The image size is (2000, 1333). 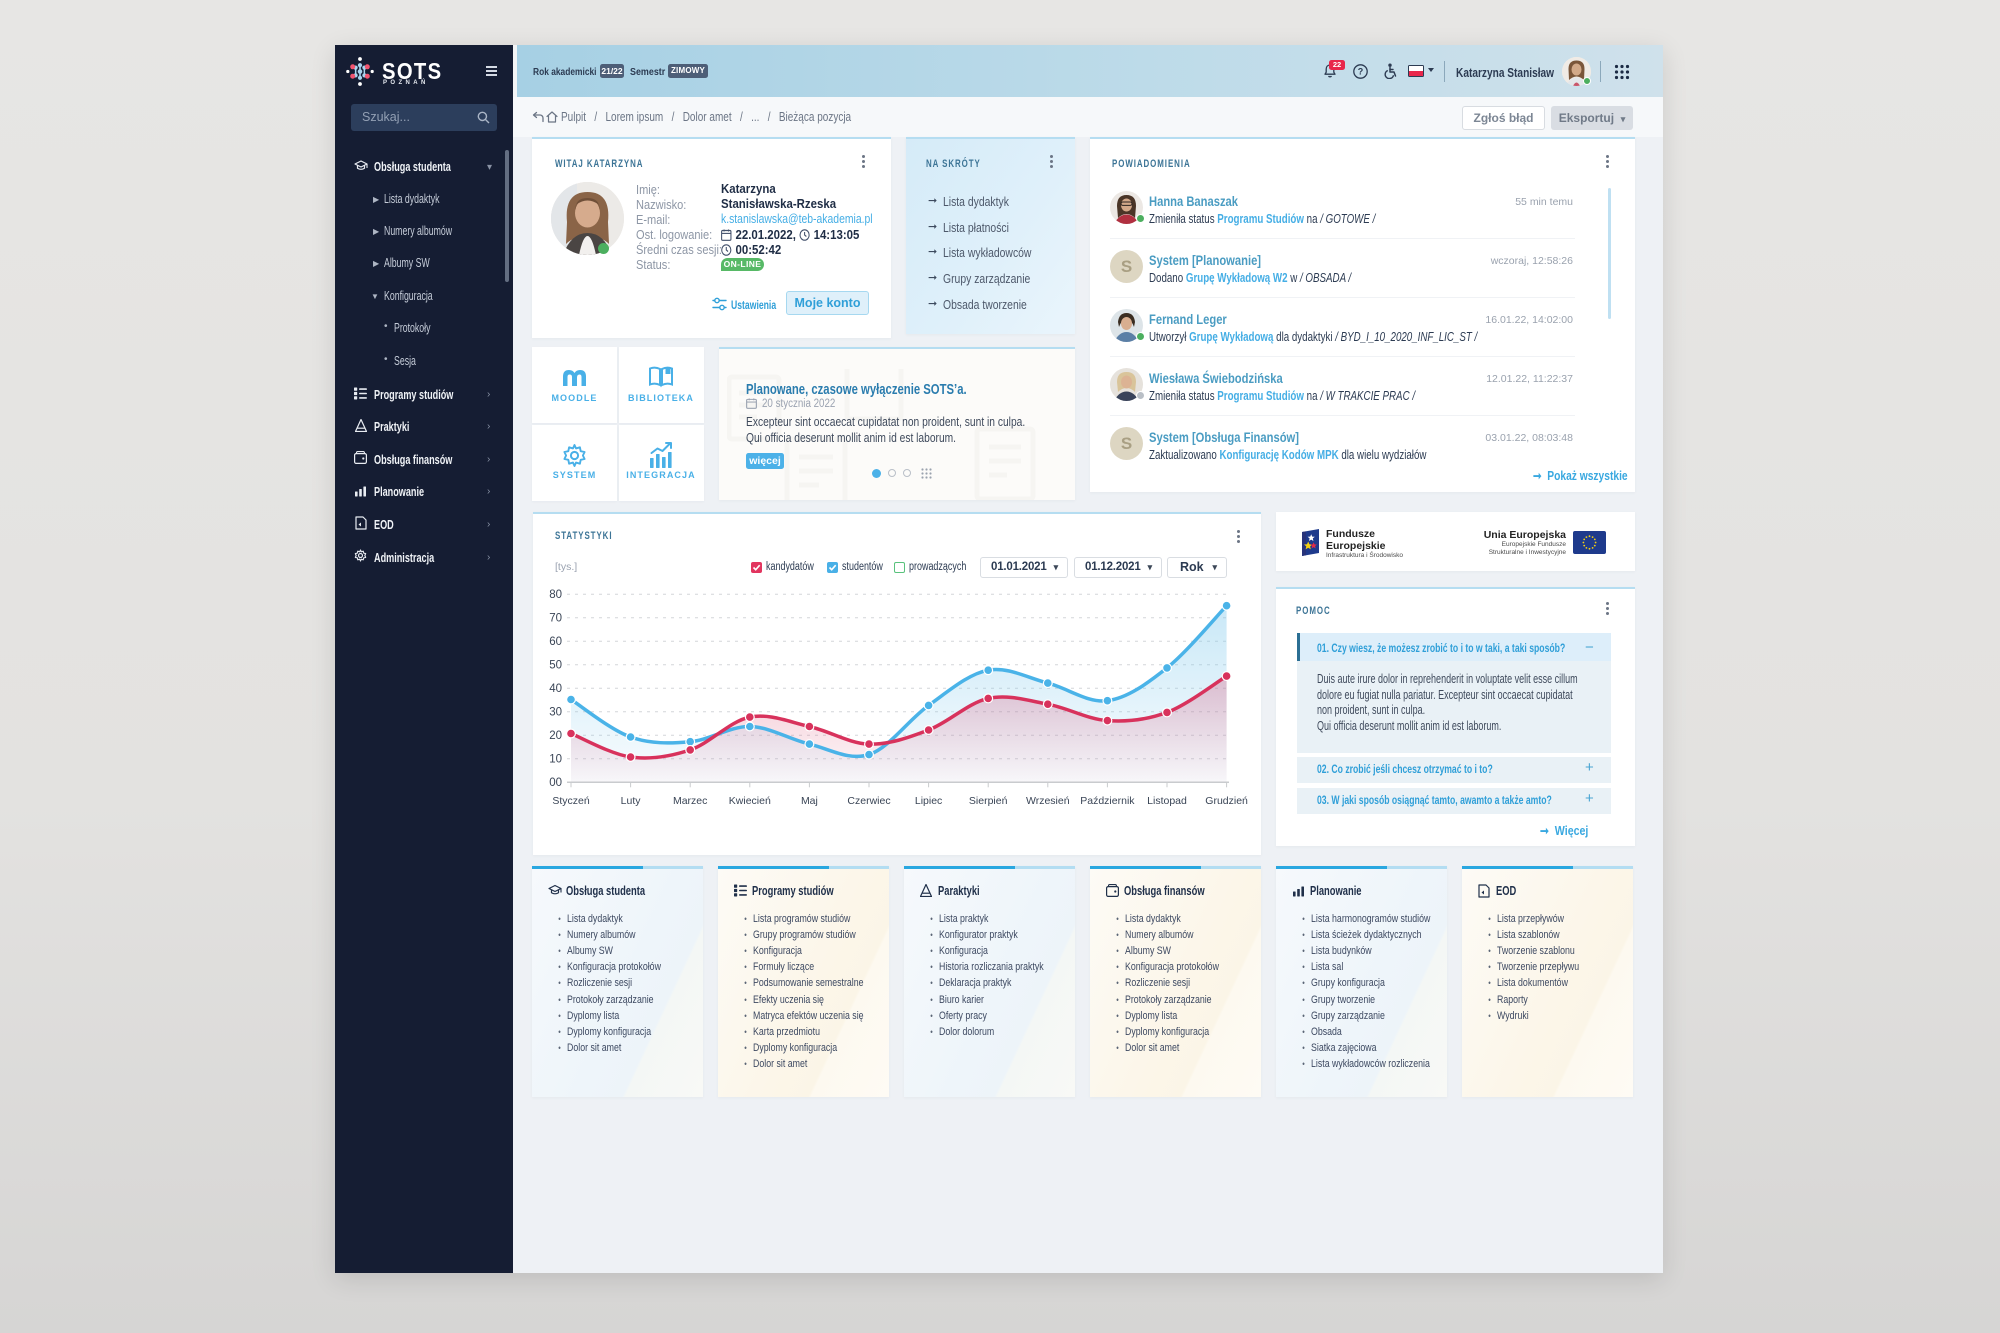 What do you see at coordinates (809, 801) in the screenshot?
I see `svg-text: Maj` at bounding box center [809, 801].